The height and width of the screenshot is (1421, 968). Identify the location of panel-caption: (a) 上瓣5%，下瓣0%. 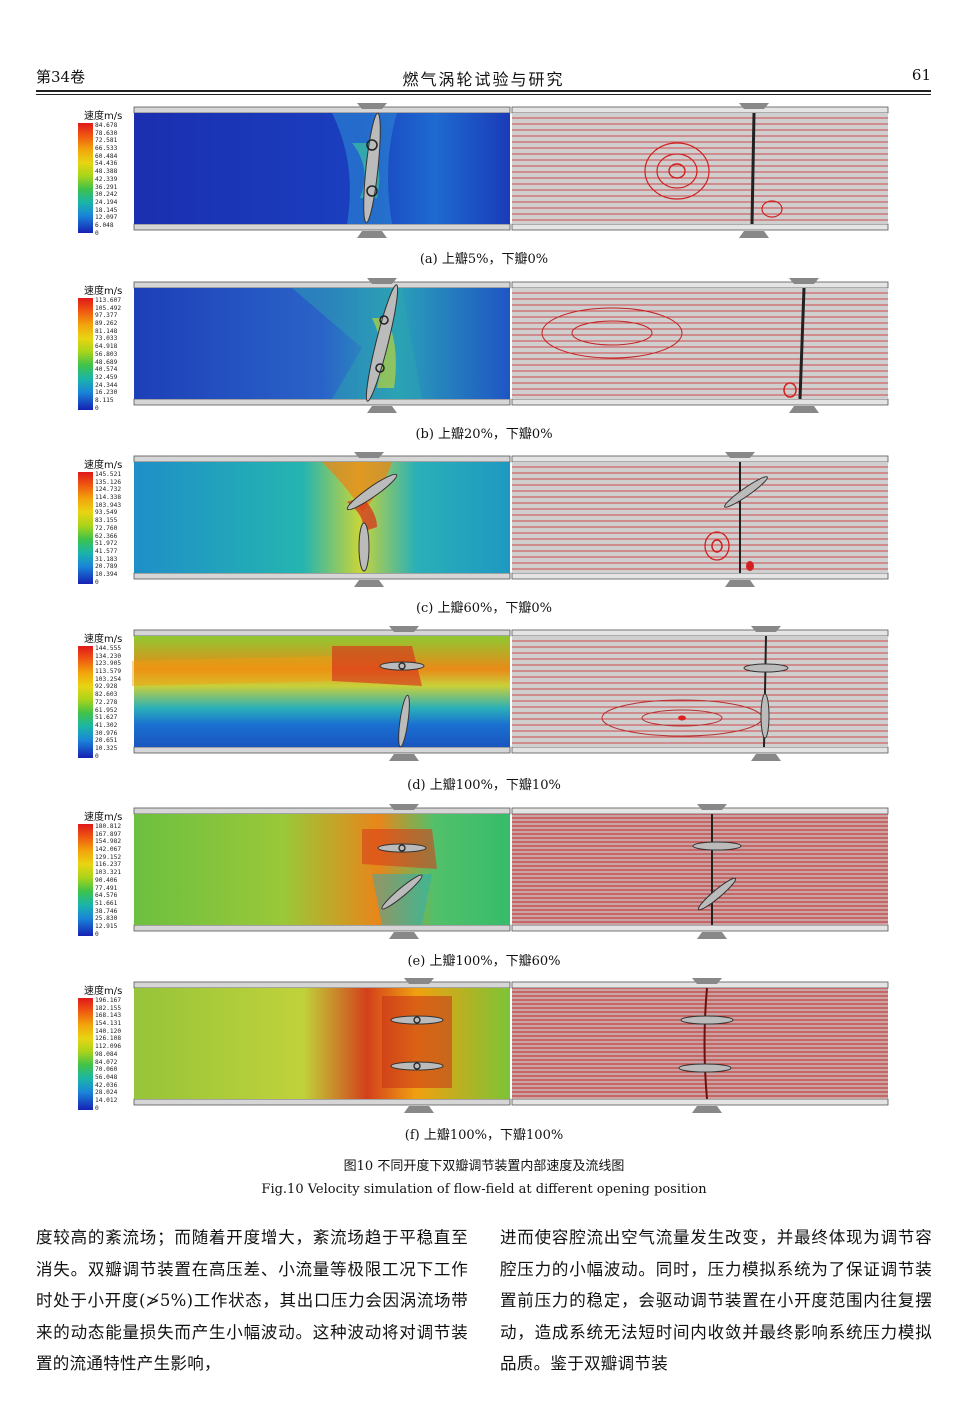
(484, 259).